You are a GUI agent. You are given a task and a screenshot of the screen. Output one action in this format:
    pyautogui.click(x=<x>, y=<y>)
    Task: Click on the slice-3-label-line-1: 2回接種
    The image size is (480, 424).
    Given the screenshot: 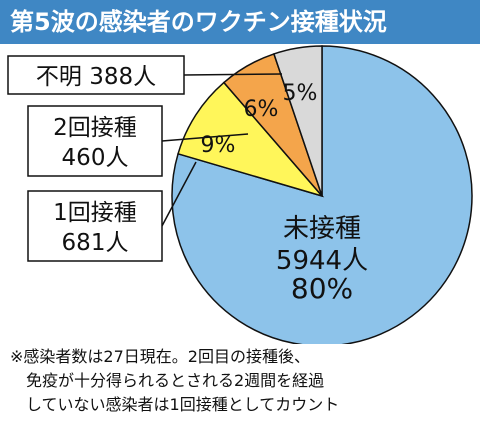 What is the action you would take?
    pyautogui.click(x=95, y=128)
    